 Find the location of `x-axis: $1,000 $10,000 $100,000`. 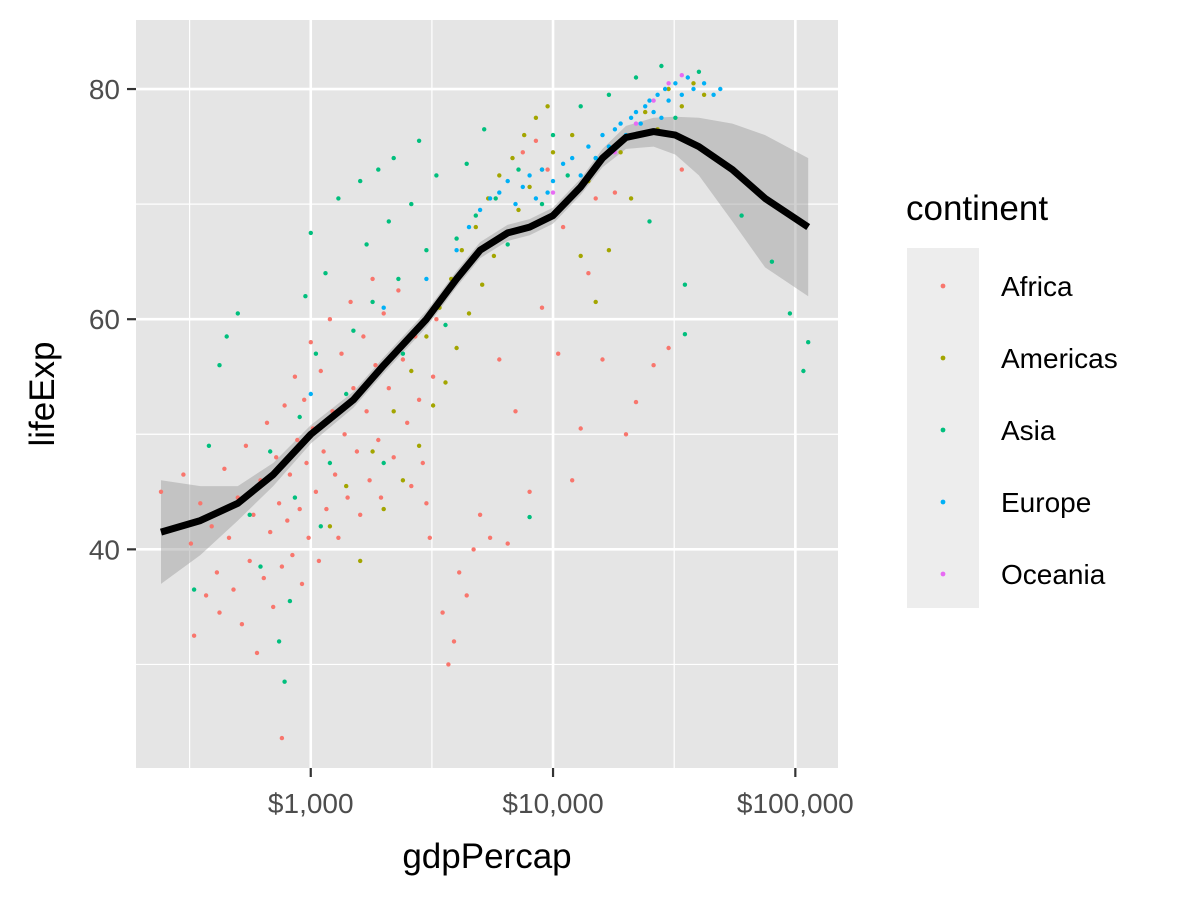

x-axis: $1,000 $10,000 $100,000 is located at coordinates (561, 793).